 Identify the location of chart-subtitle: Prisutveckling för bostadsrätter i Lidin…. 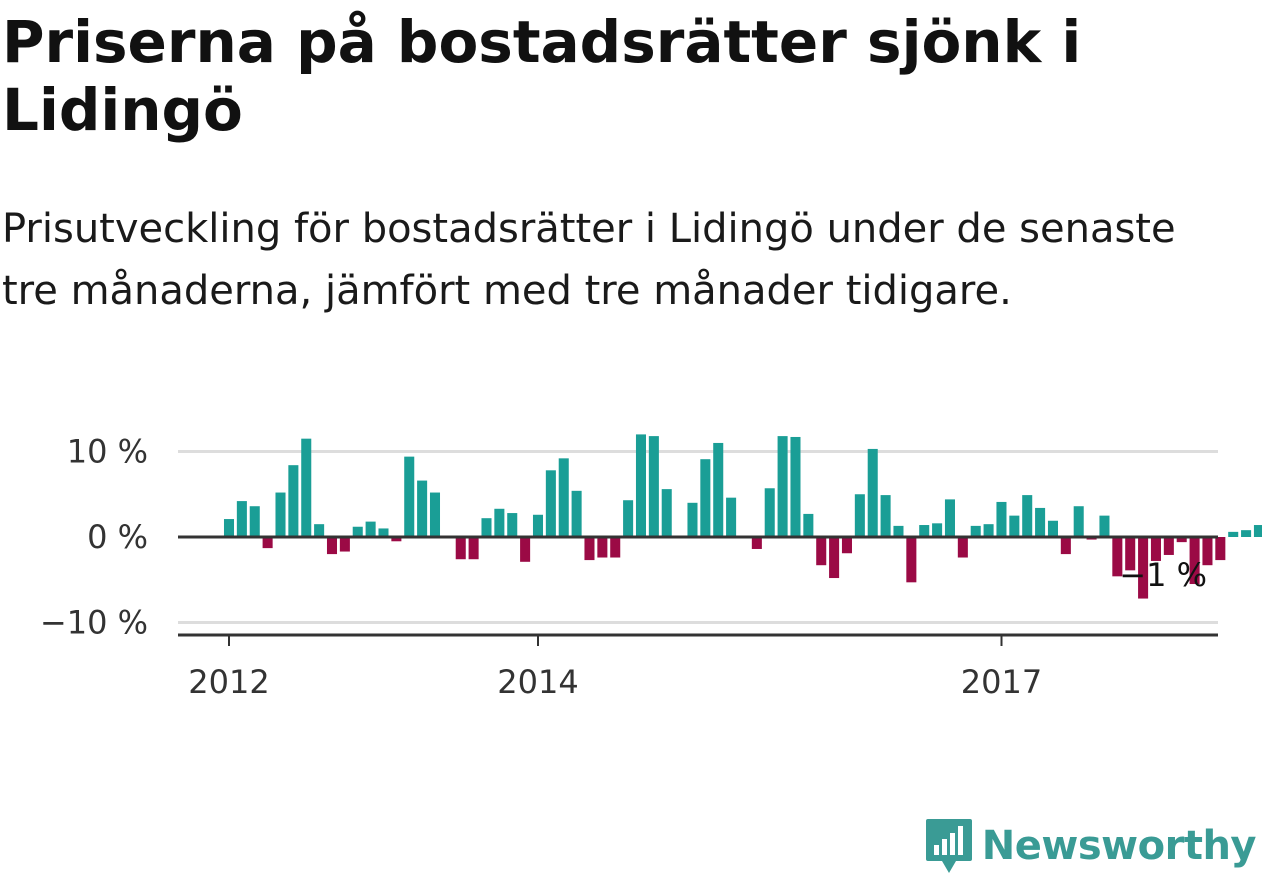
(589, 260).